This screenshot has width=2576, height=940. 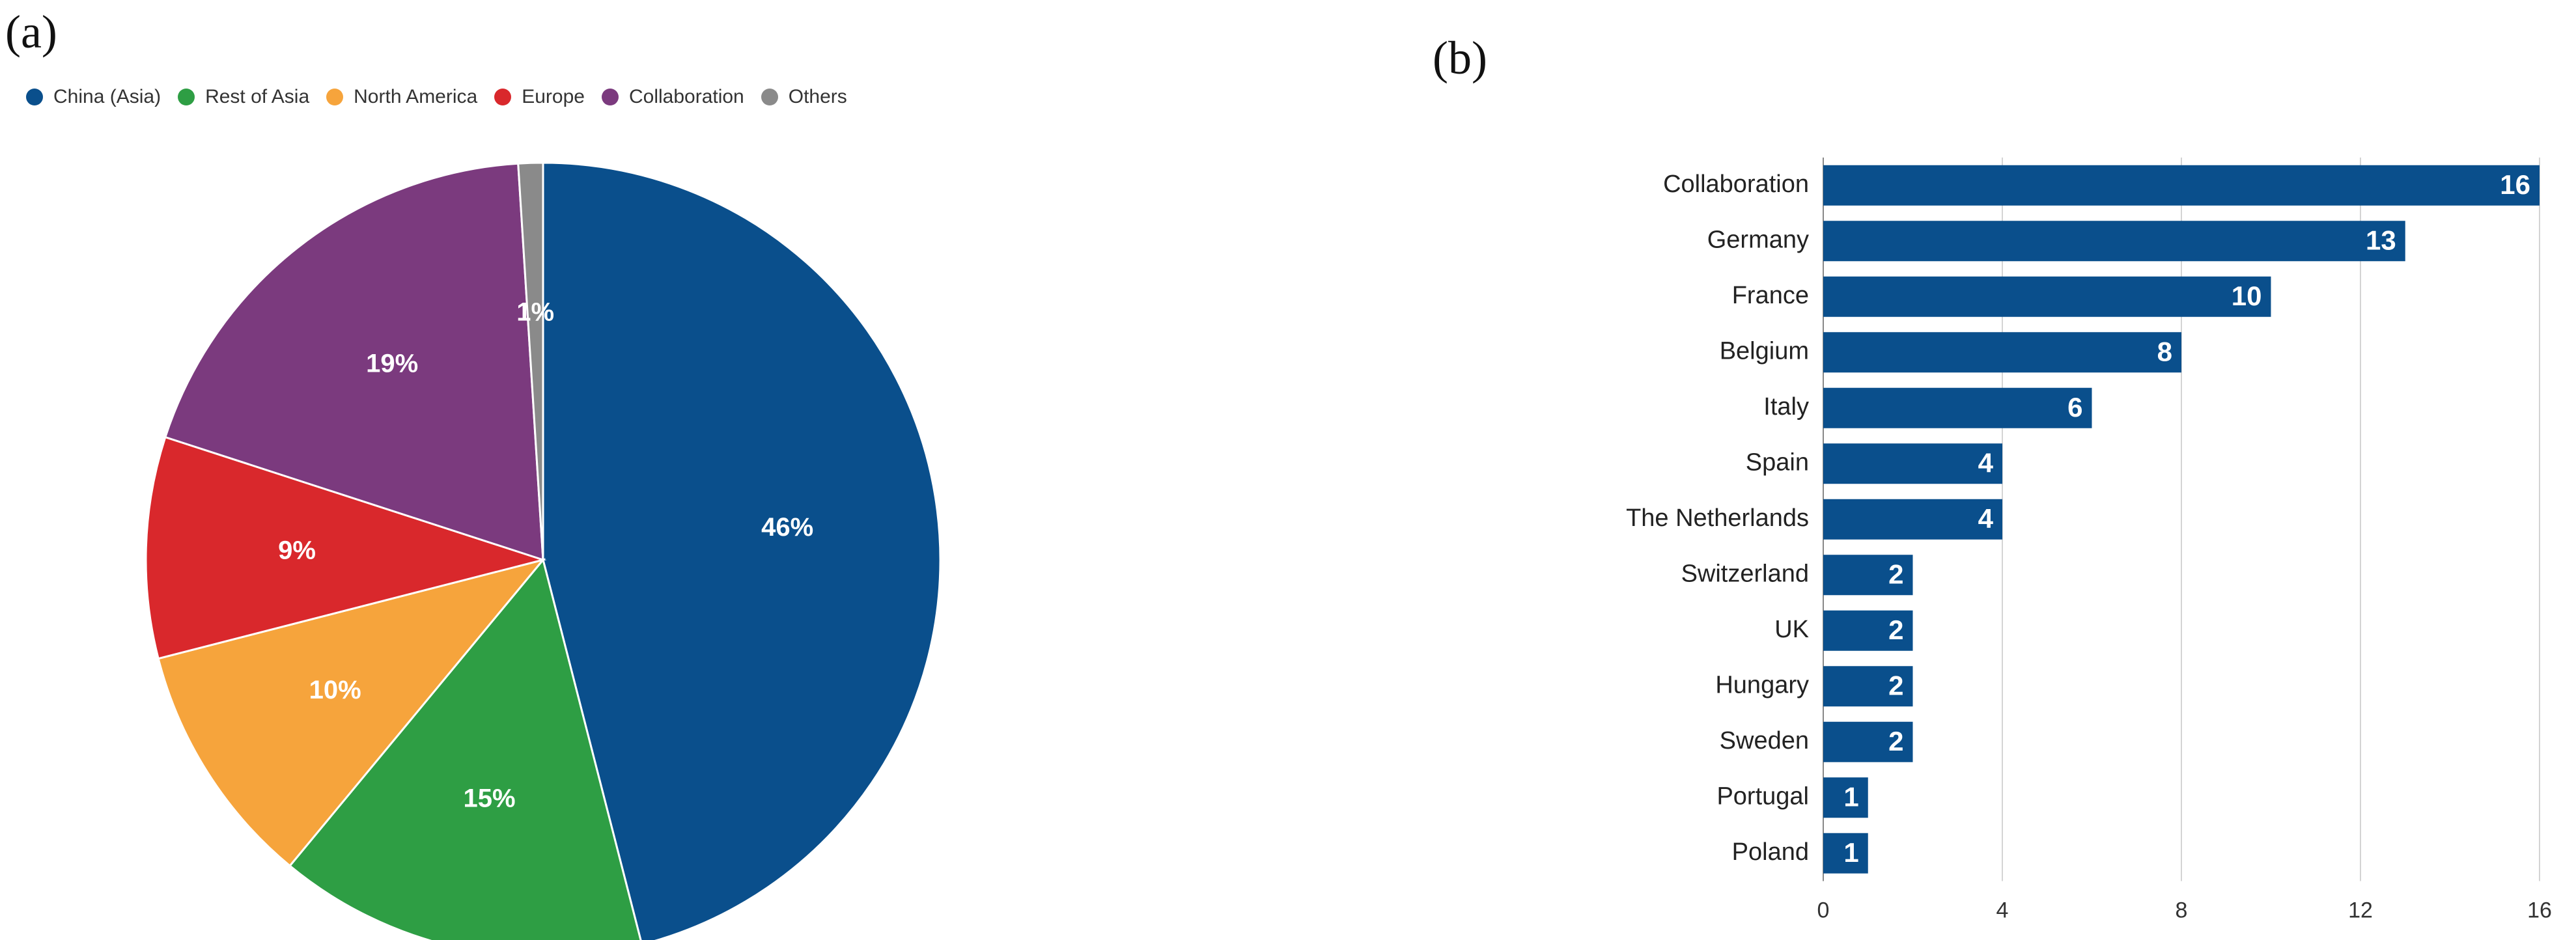 What do you see at coordinates (1745, 574) in the screenshot?
I see `category-label-switzerland: Switzerland` at bounding box center [1745, 574].